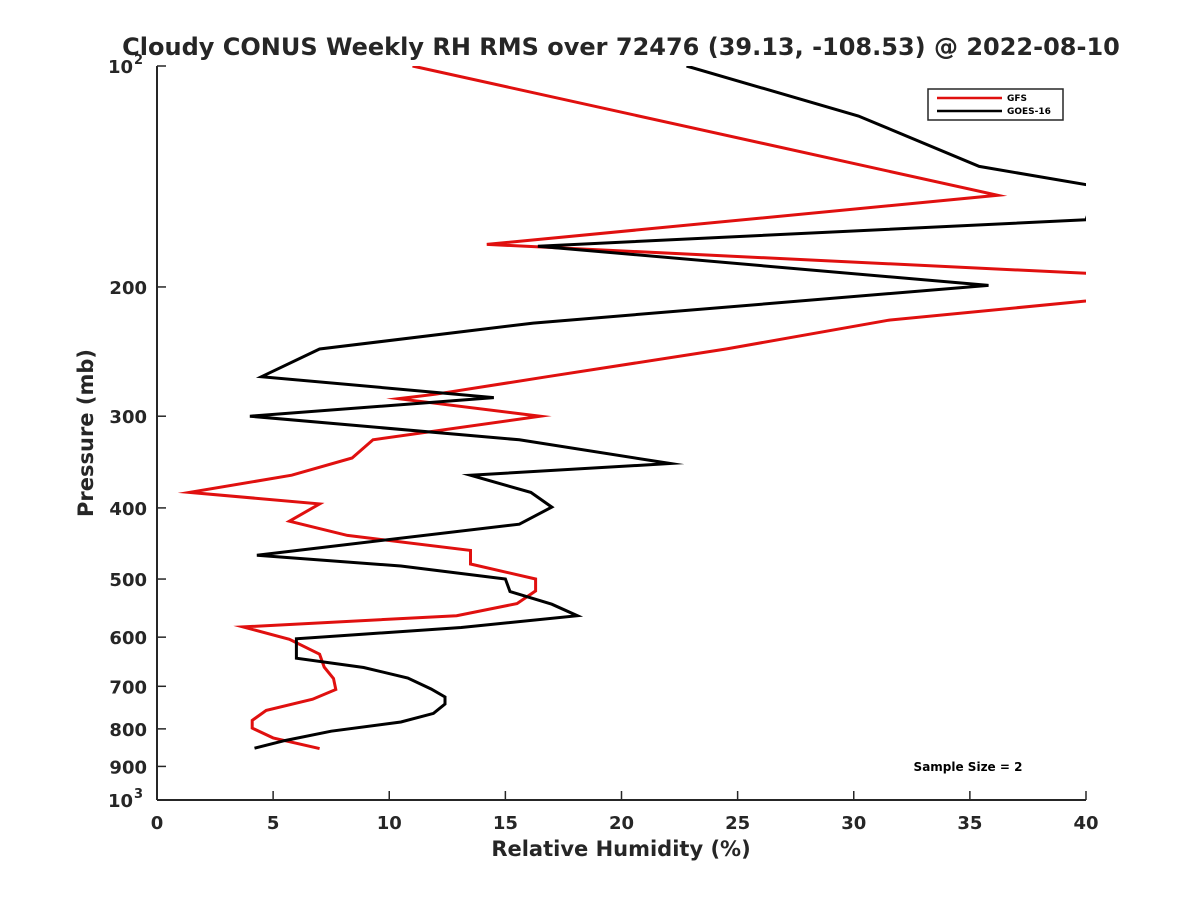  Describe the element at coordinates (273, 823) in the screenshot. I see `x-tick-label: 5` at that location.